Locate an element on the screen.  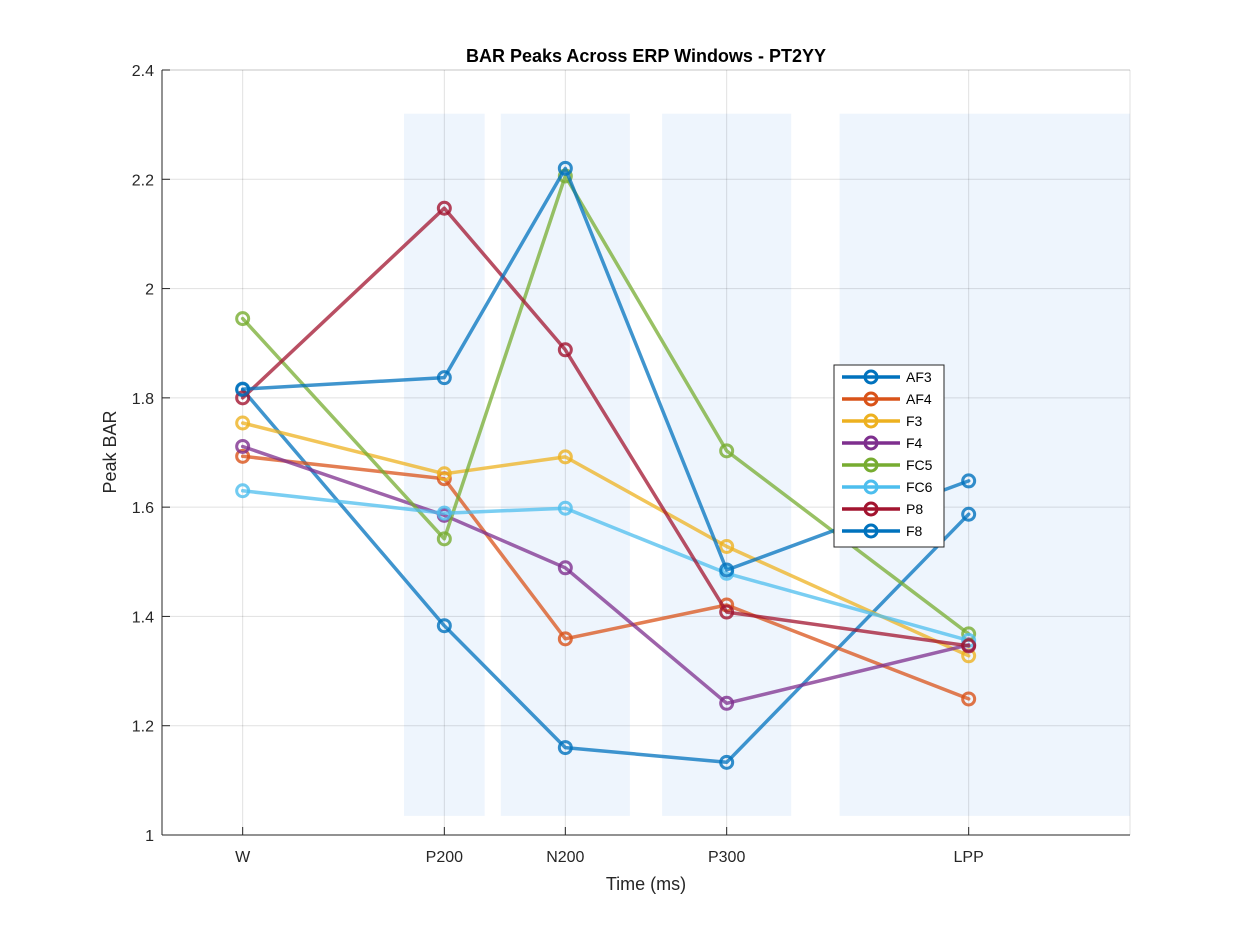
series-line-fc6 is located at coordinates (605, 566).